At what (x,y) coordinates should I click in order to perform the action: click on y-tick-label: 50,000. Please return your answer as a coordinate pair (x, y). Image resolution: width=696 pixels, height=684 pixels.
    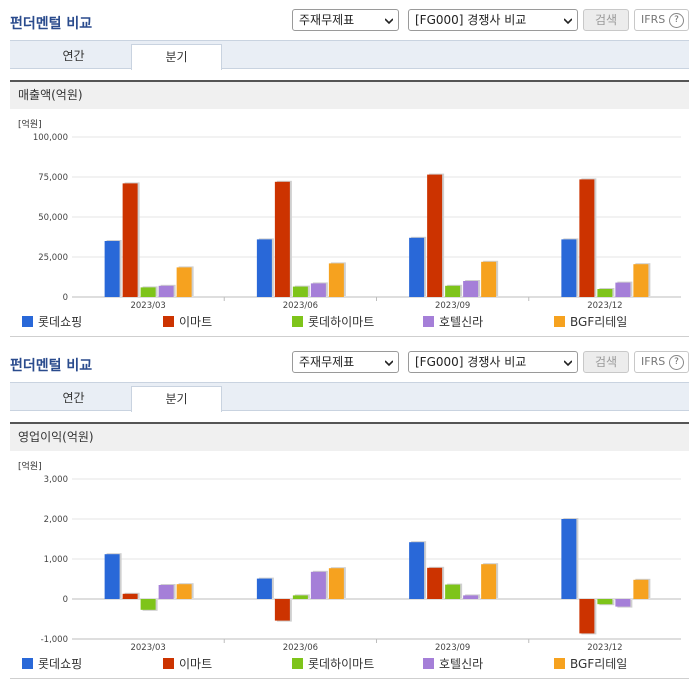
    Looking at the image, I should click on (53, 218).